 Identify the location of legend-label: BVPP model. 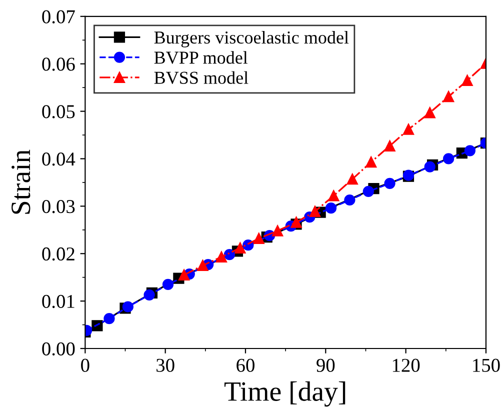
(201, 57).